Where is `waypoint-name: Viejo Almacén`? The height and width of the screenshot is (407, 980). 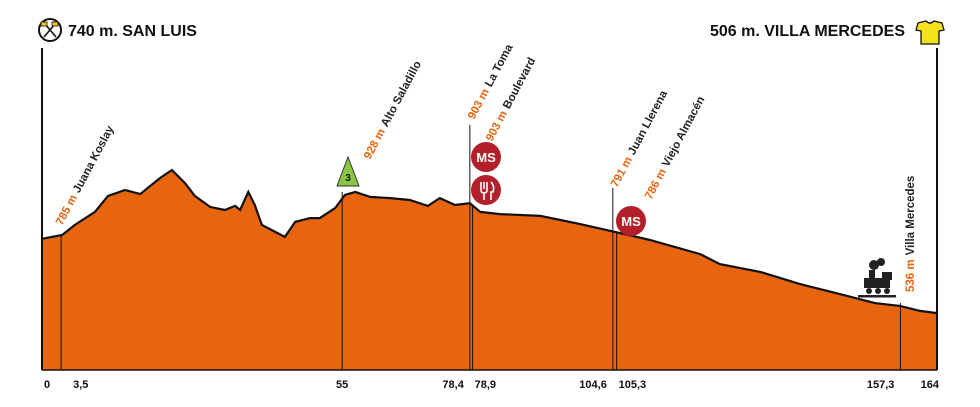
waypoint-name: Viejo Almacén is located at coordinates (683, 132).